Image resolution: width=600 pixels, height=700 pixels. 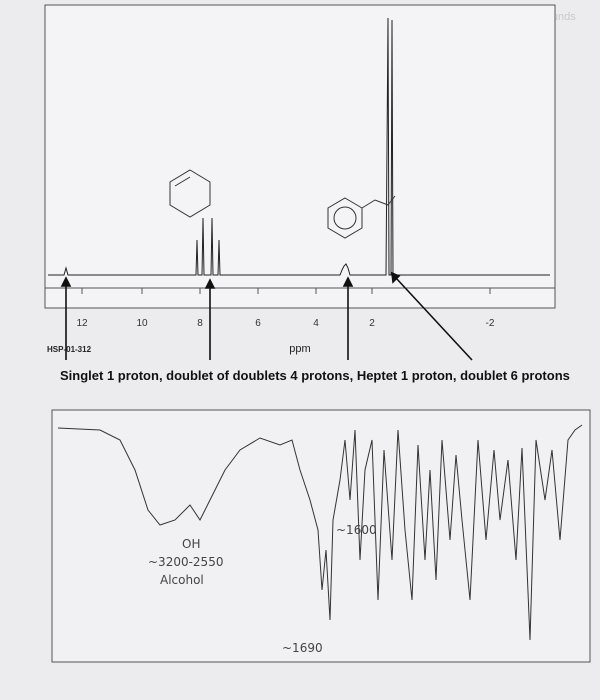 What do you see at coordinates (299, 349) in the screenshot?
I see `nmr-axis-label: ppm` at bounding box center [299, 349].